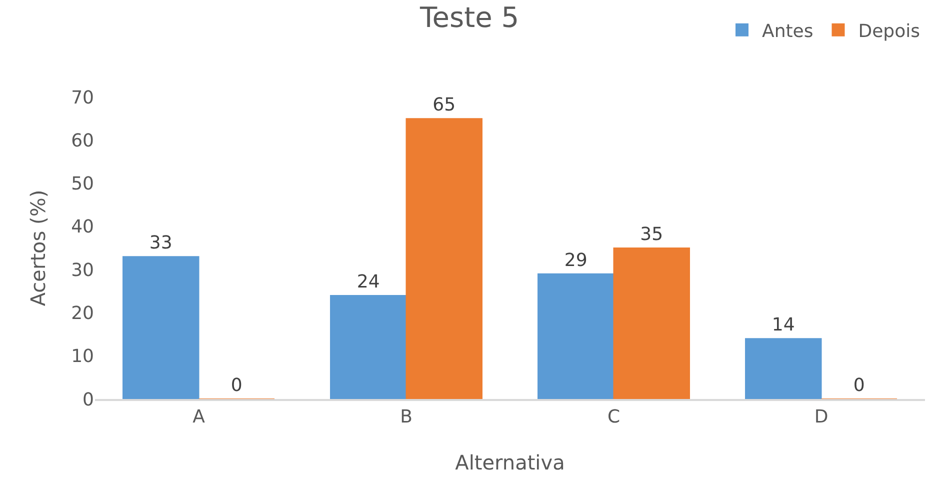  I want to click on data-label: 65, so click(444, 105).